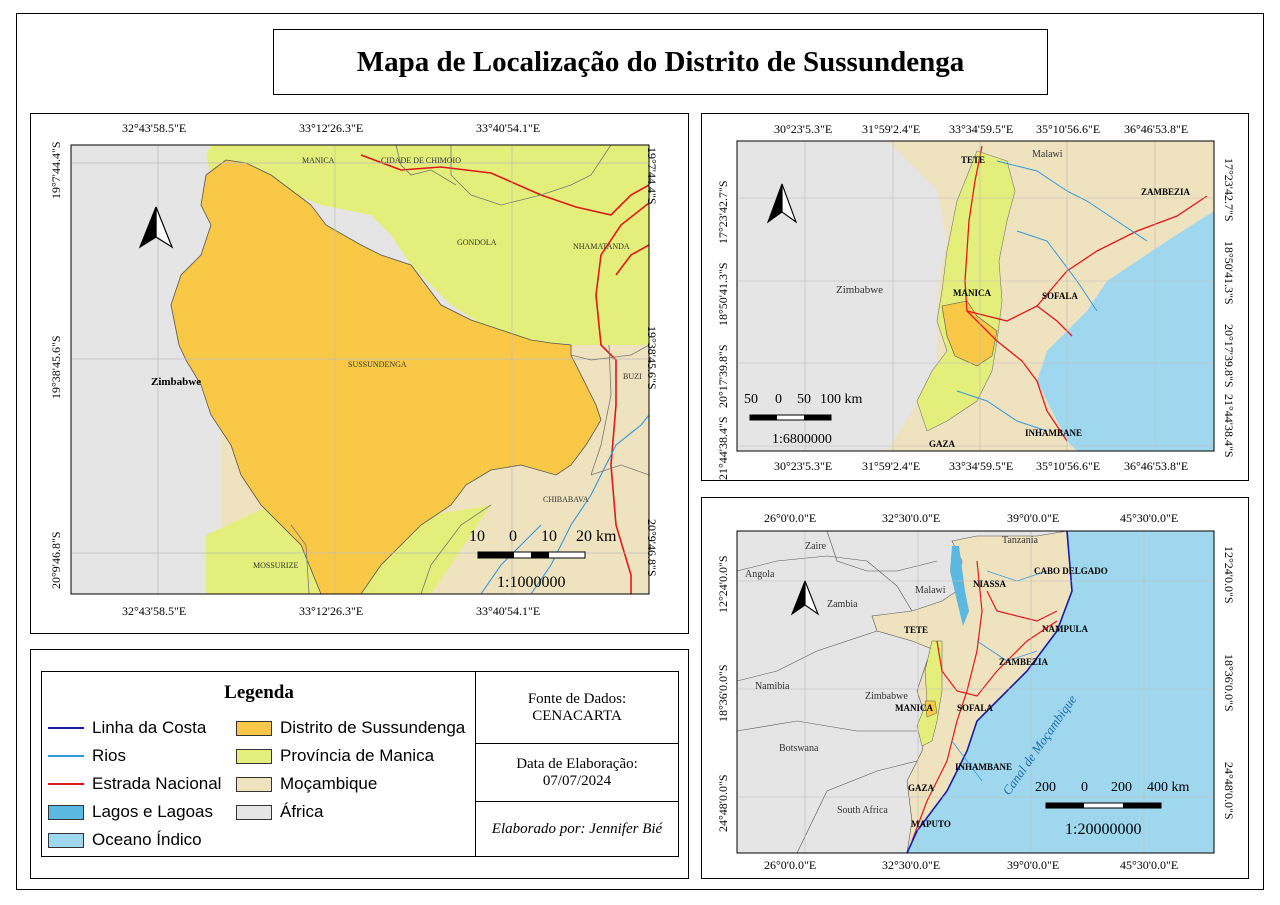 The image size is (1280, 905). Describe the element at coordinates (1068, 466) in the screenshot. I see `province-bottom-coord: 35°10'56.6"E` at that location.